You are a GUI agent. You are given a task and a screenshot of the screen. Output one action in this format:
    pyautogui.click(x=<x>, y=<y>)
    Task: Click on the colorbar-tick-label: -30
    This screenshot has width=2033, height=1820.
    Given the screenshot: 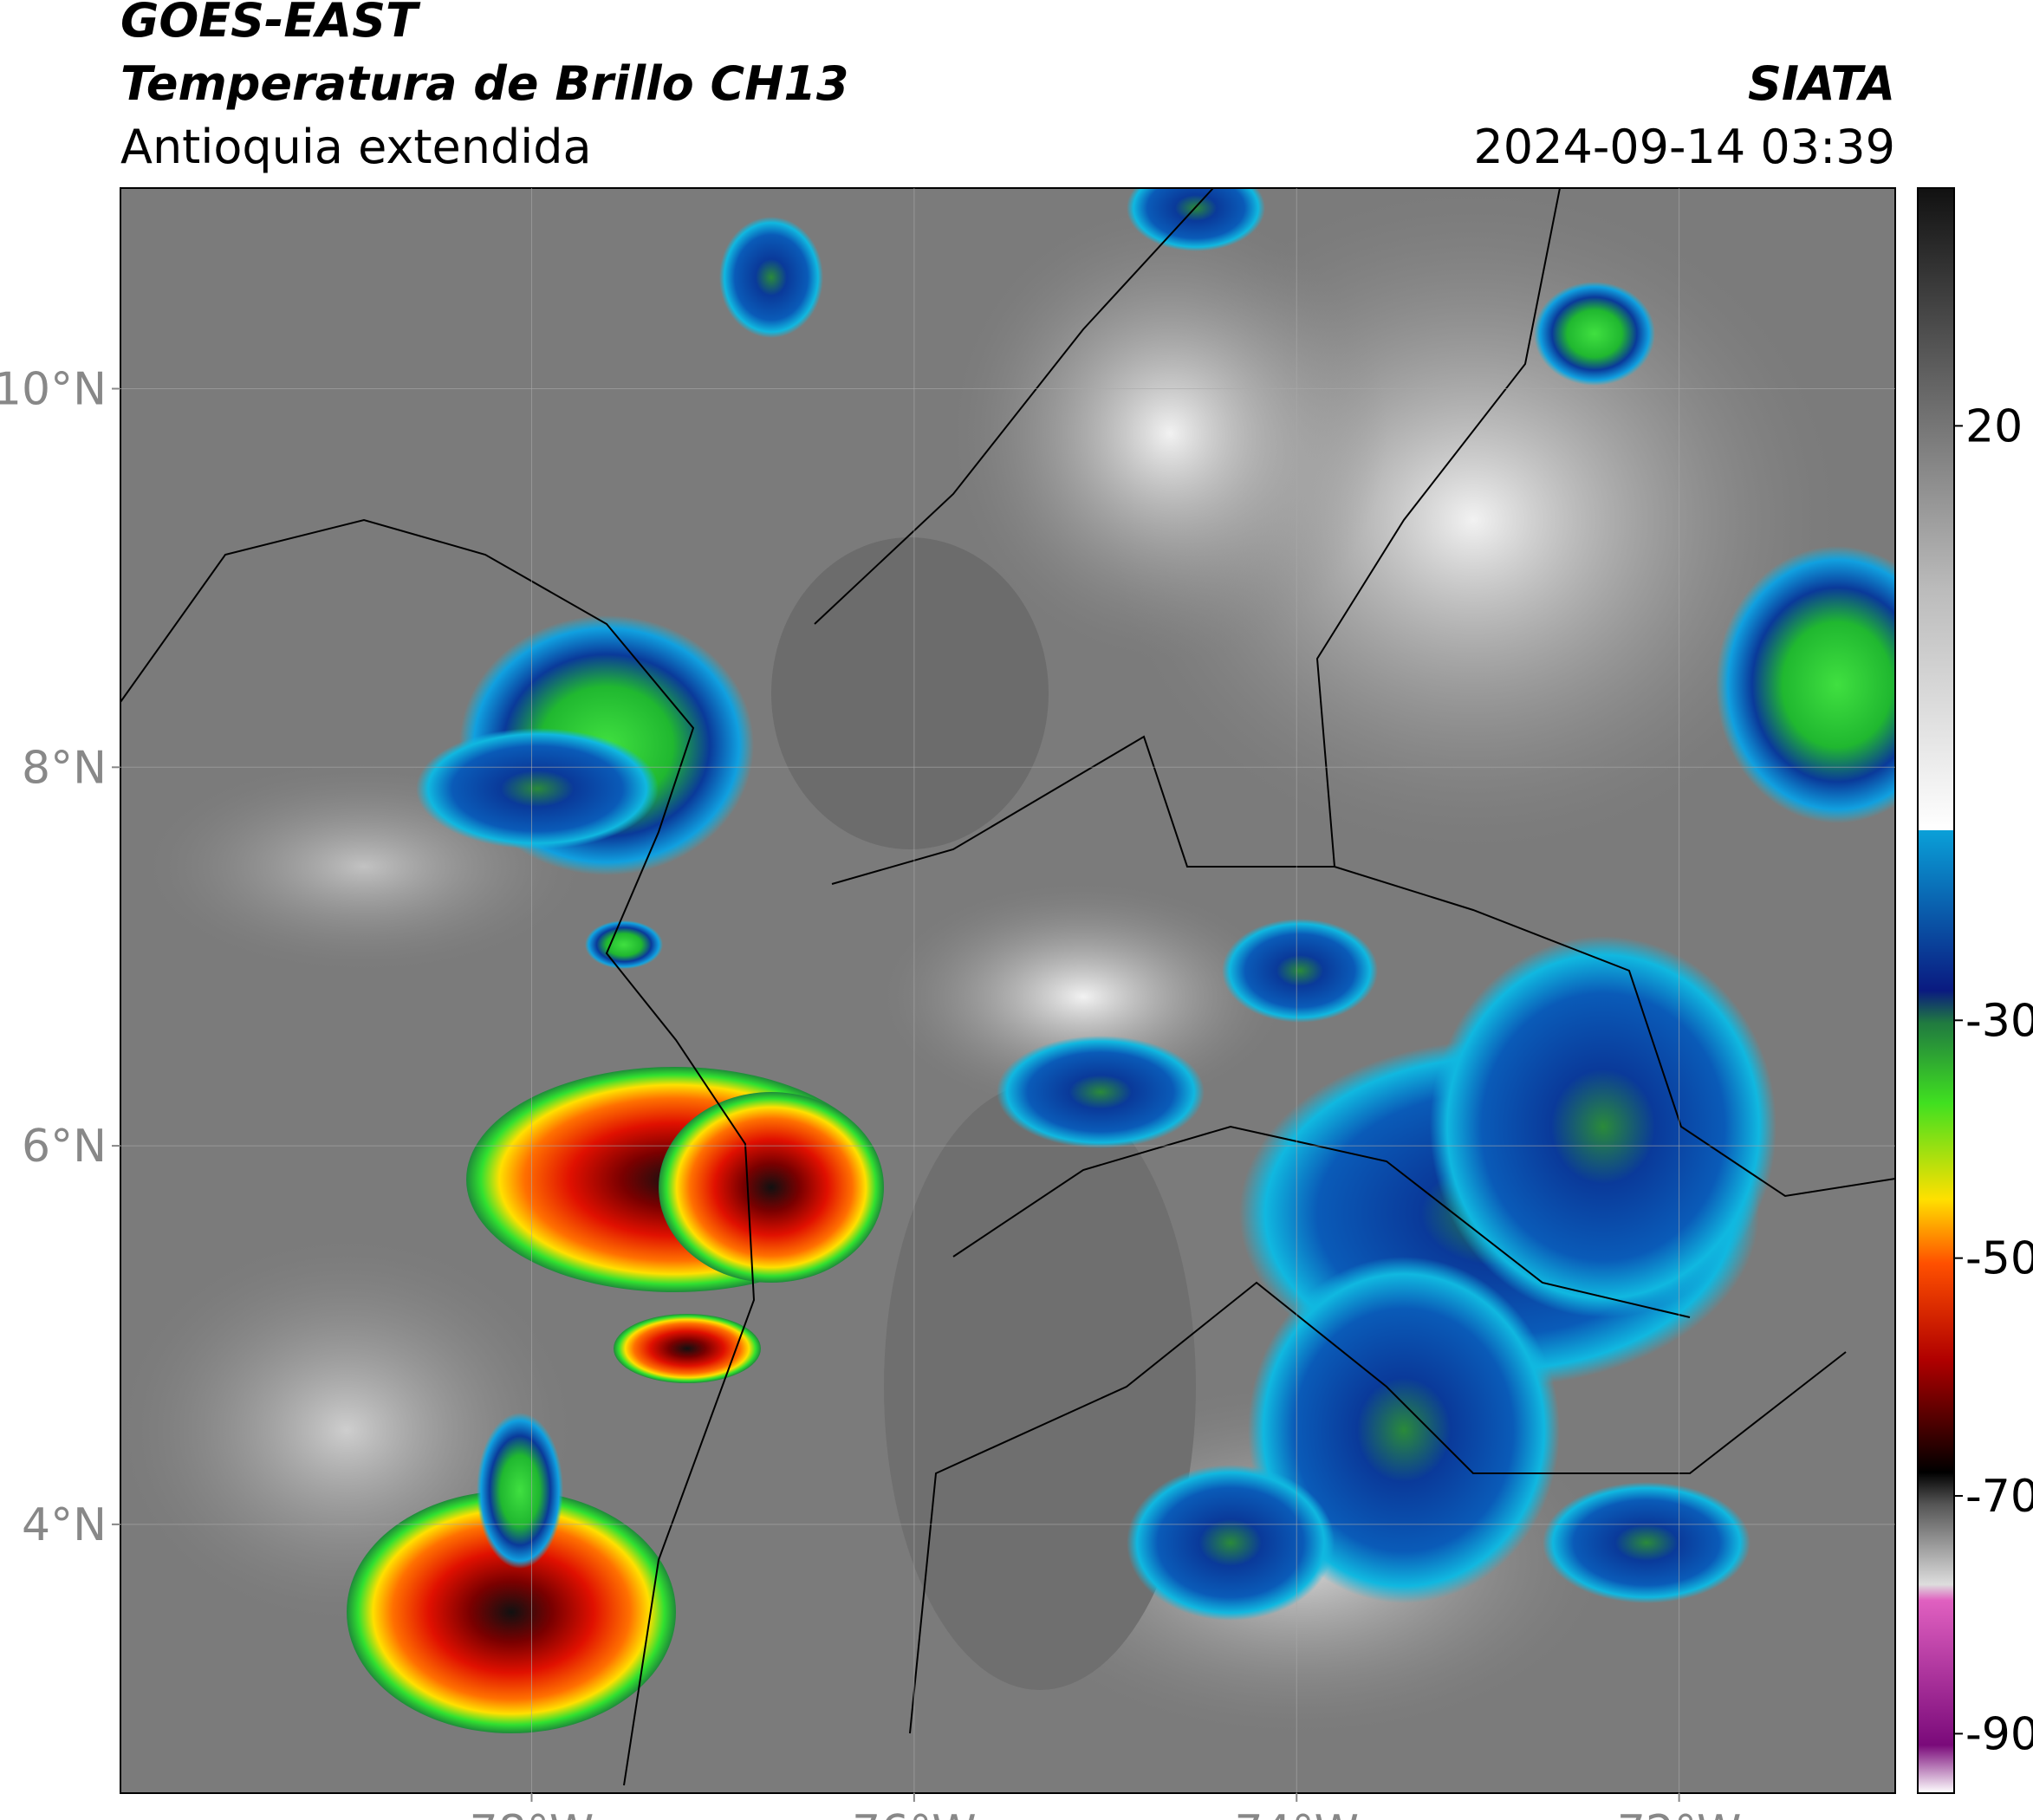 What is the action you would take?
    pyautogui.click(x=1999, y=1021)
    